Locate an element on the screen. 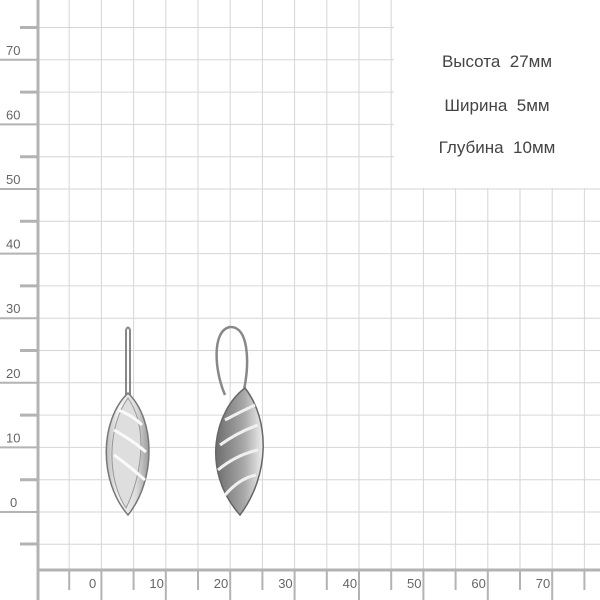 This screenshot has height=600, width=600. depth-dimension: Глубина 10мм is located at coordinates (497, 147).